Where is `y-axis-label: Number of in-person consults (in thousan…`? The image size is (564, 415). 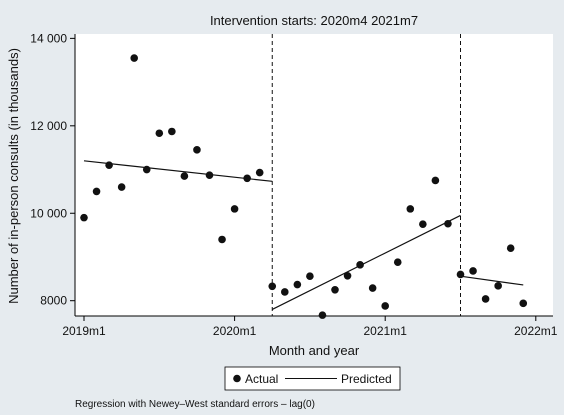
y-axis-label: Number of in-person consults (in thousan… is located at coordinates (13, 176).